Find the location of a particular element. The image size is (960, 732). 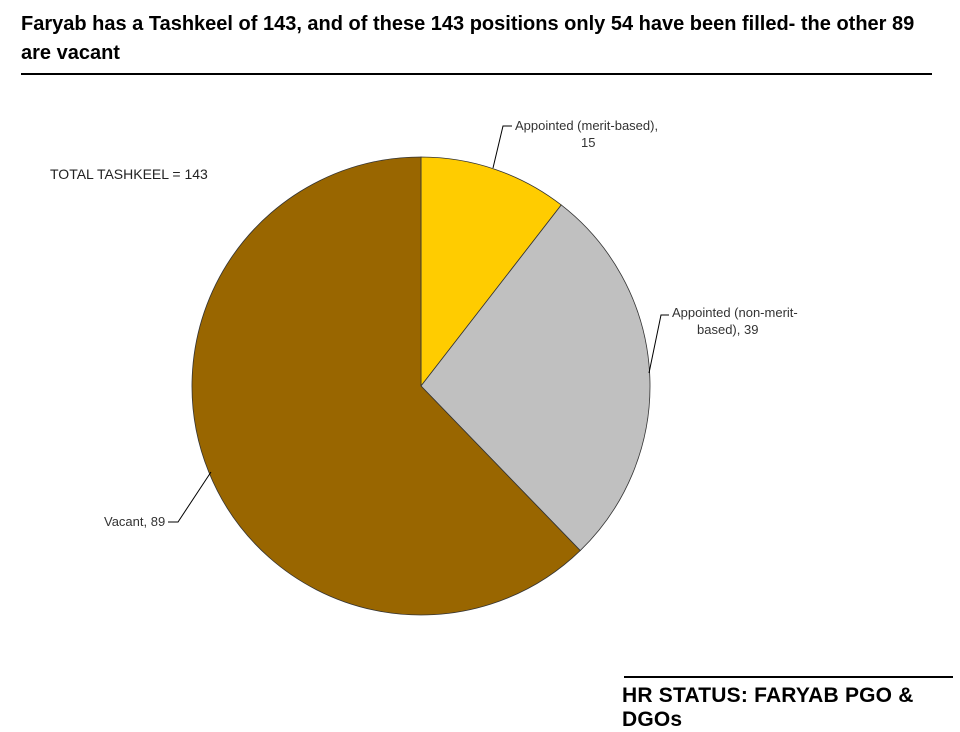

data-label-1: Appointed (merit-based), 15 is located at coordinates (586, 134).